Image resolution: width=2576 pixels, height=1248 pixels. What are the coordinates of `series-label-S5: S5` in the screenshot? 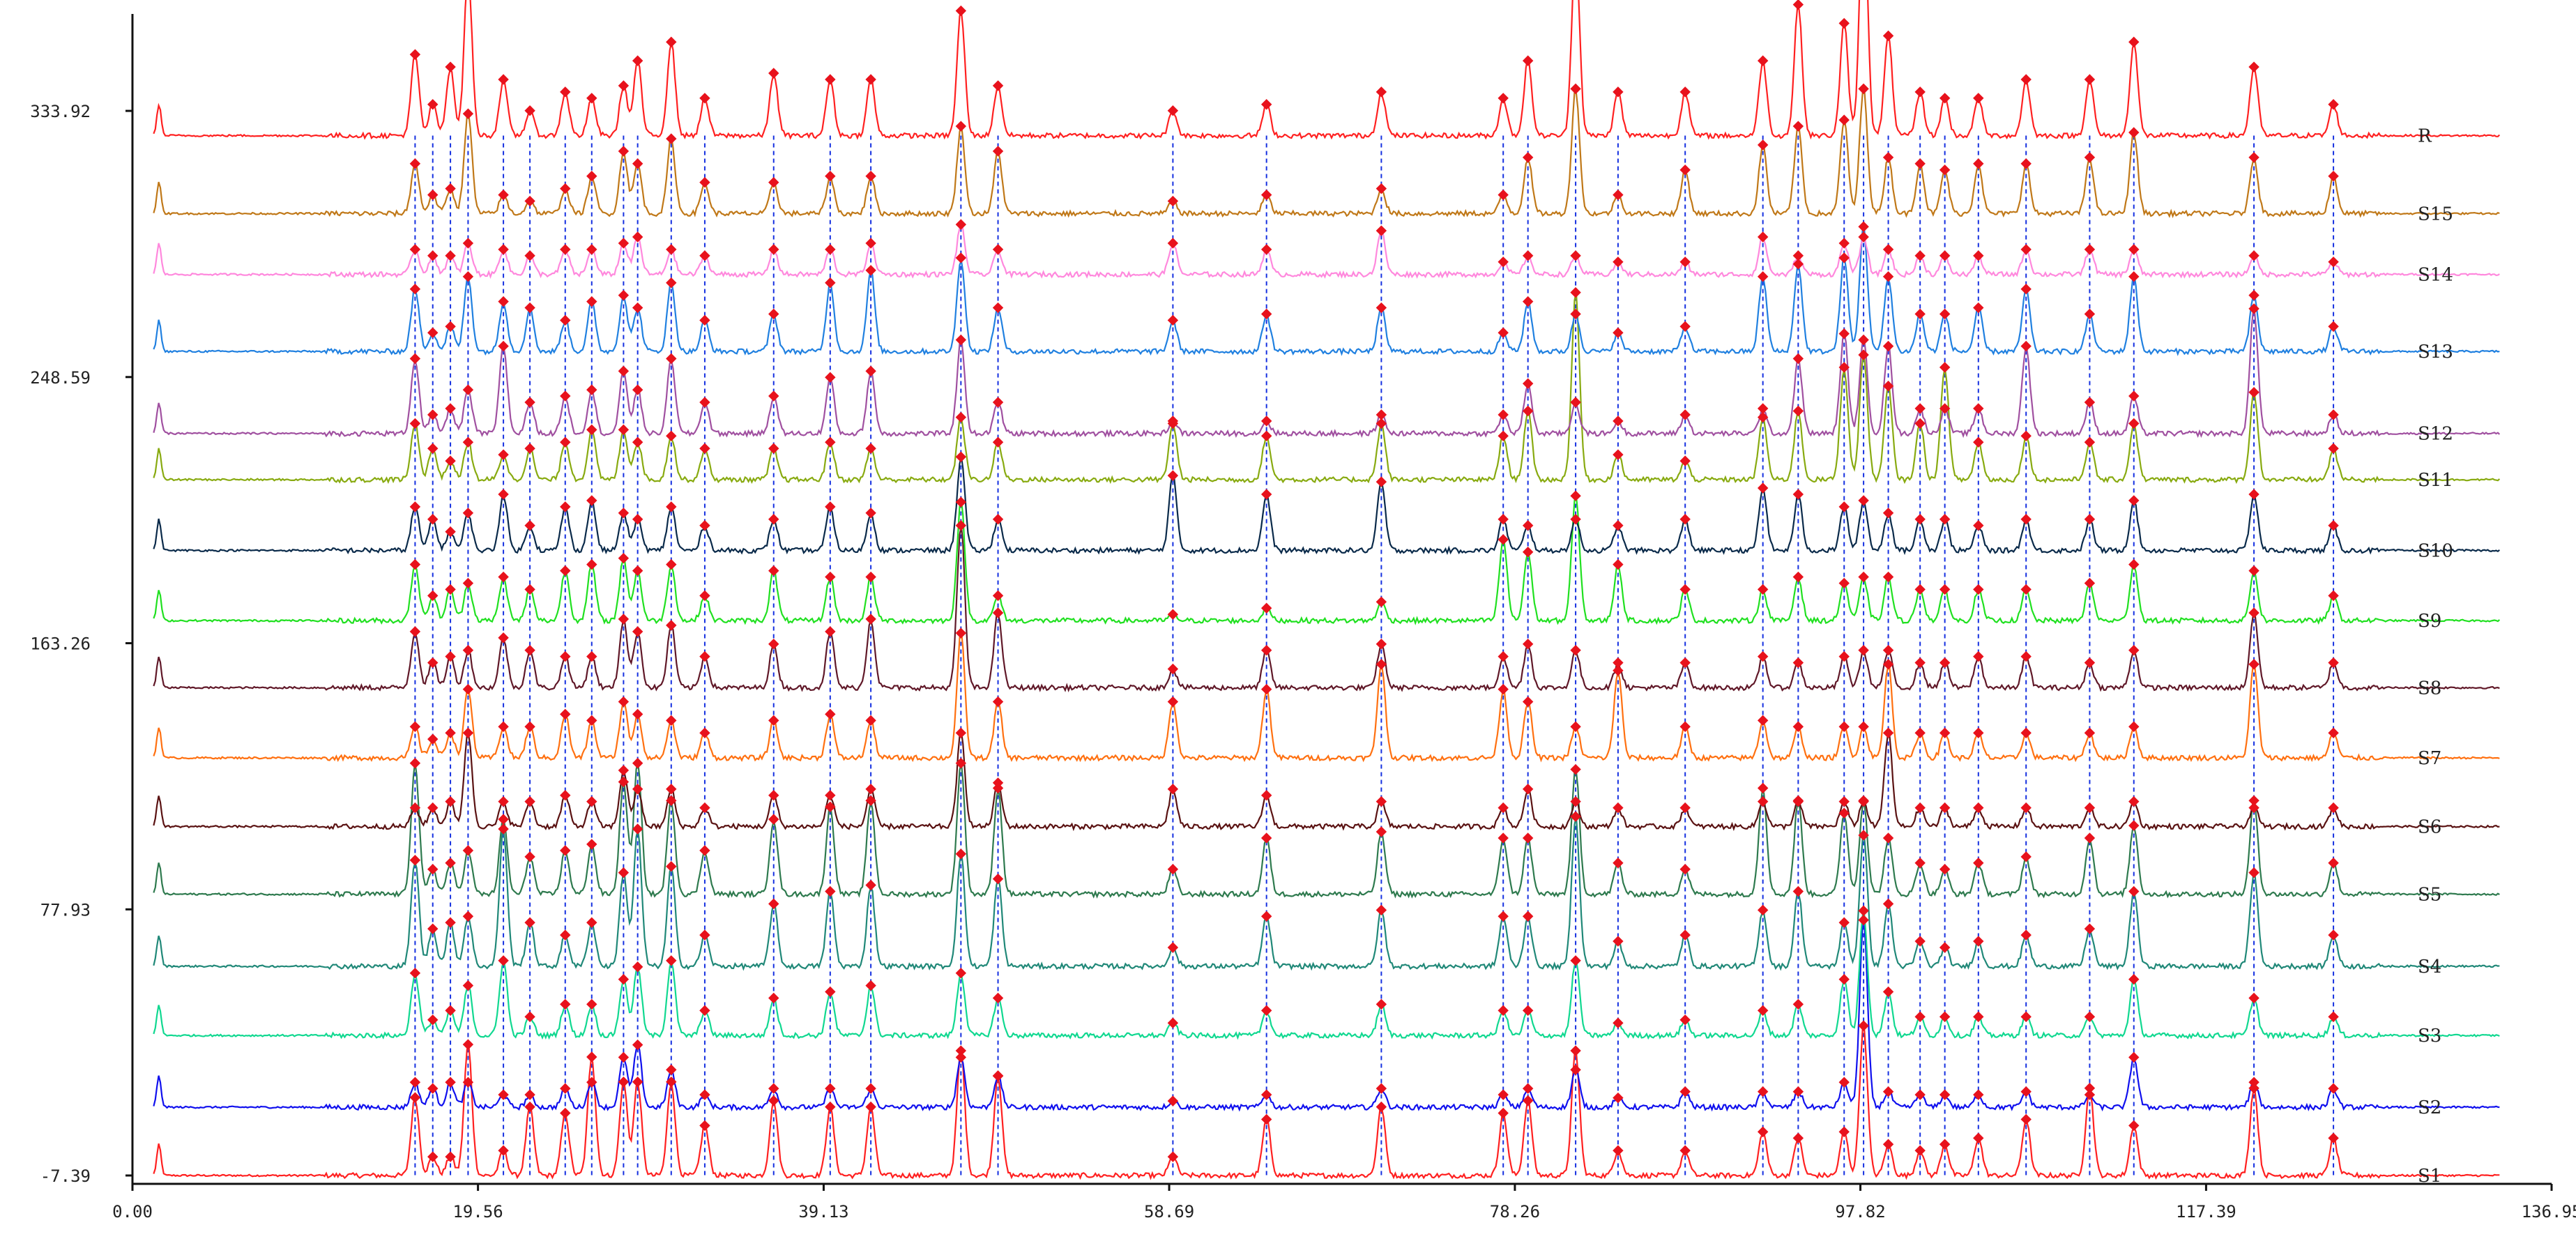 It's located at (2430, 895).